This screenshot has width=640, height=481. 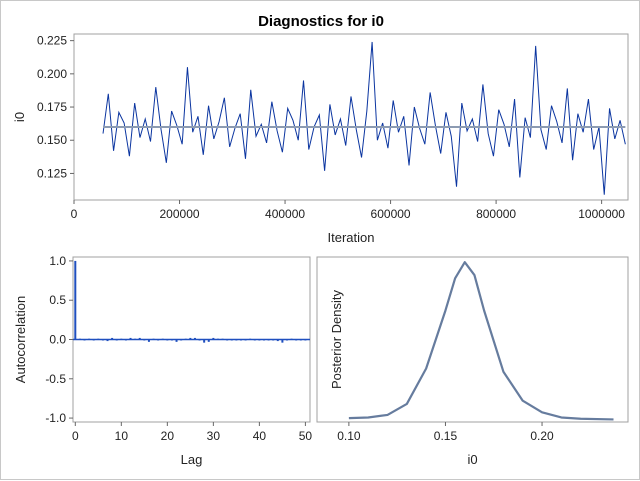 I want to click on density-curve, so click(x=481, y=341).